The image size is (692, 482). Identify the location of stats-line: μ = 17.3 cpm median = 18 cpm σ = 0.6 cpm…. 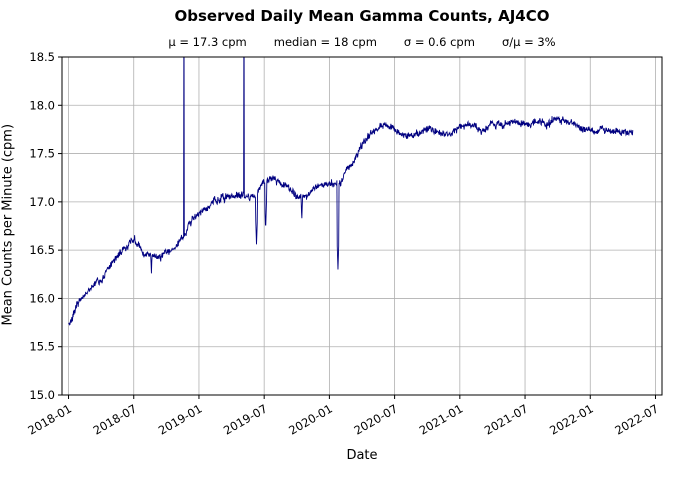
(362, 42).